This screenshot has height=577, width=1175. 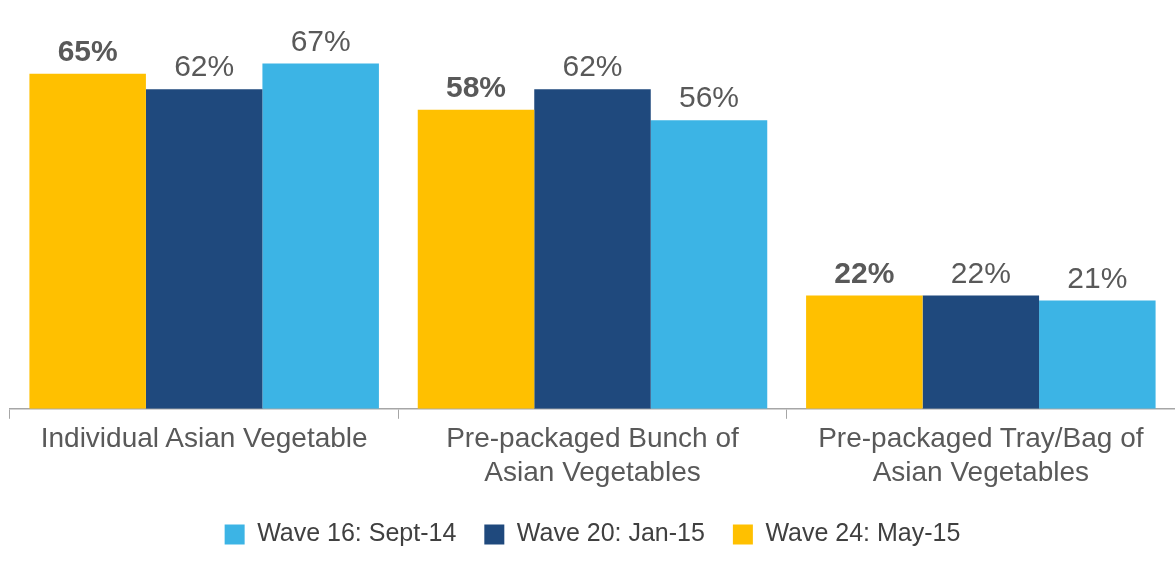 What do you see at coordinates (87, 51) in the screenshot?
I see `data-label: 65%` at bounding box center [87, 51].